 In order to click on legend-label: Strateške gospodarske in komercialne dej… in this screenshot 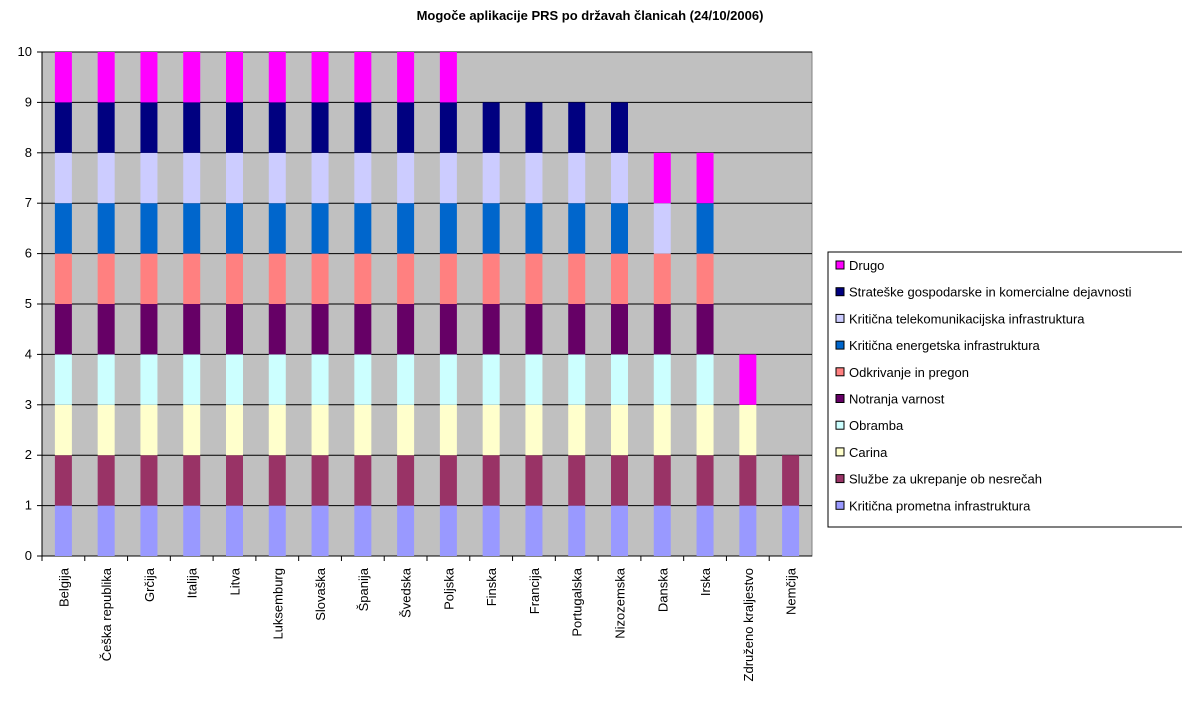, I will do `click(990, 292)`.